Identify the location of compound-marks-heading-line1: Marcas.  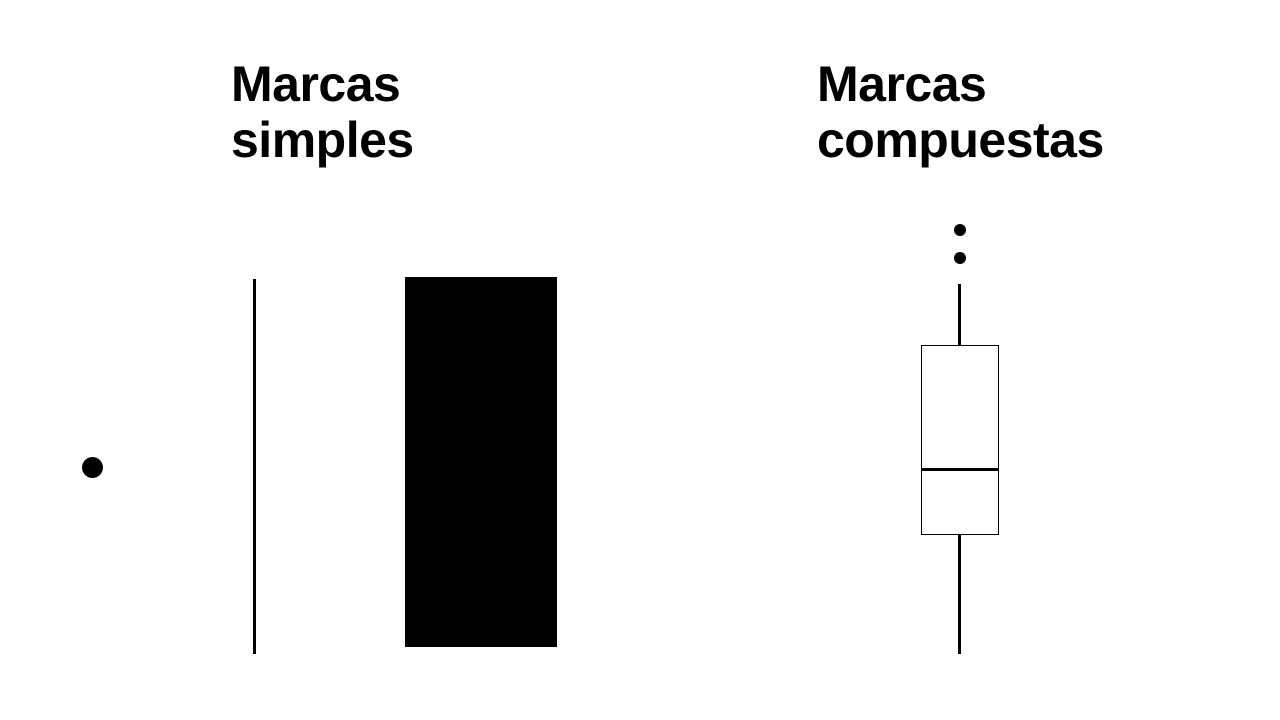
(902, 84).